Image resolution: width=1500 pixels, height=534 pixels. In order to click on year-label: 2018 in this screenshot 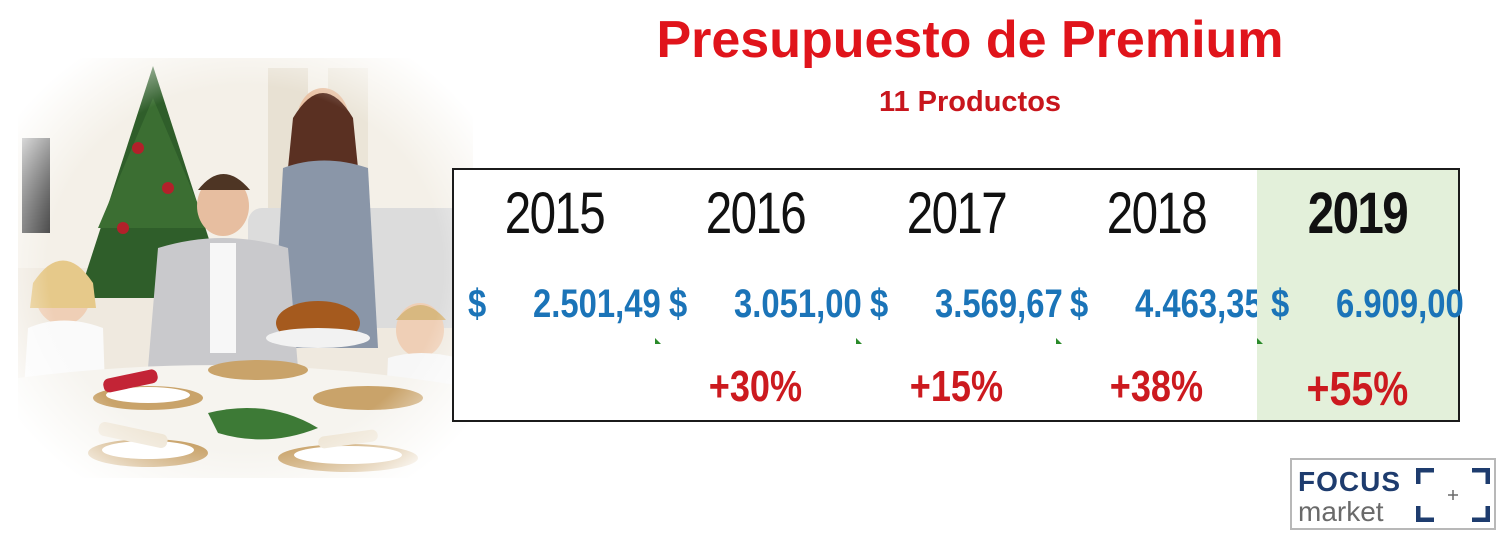, I will do `click(1157, 213)`.